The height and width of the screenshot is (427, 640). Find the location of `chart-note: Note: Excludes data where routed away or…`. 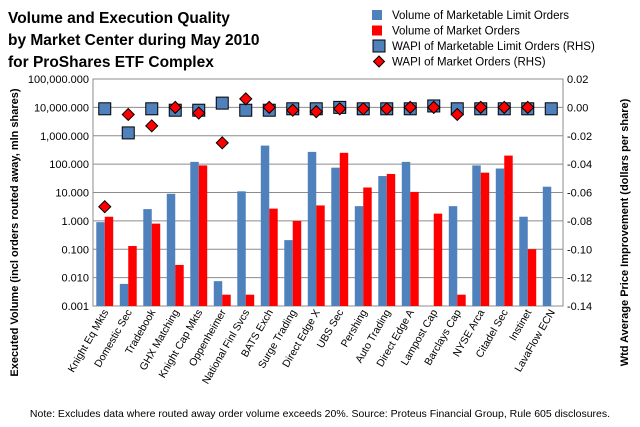

chart-note: Note: Excludes data where routed away or… is located at coordinates (320, 414).